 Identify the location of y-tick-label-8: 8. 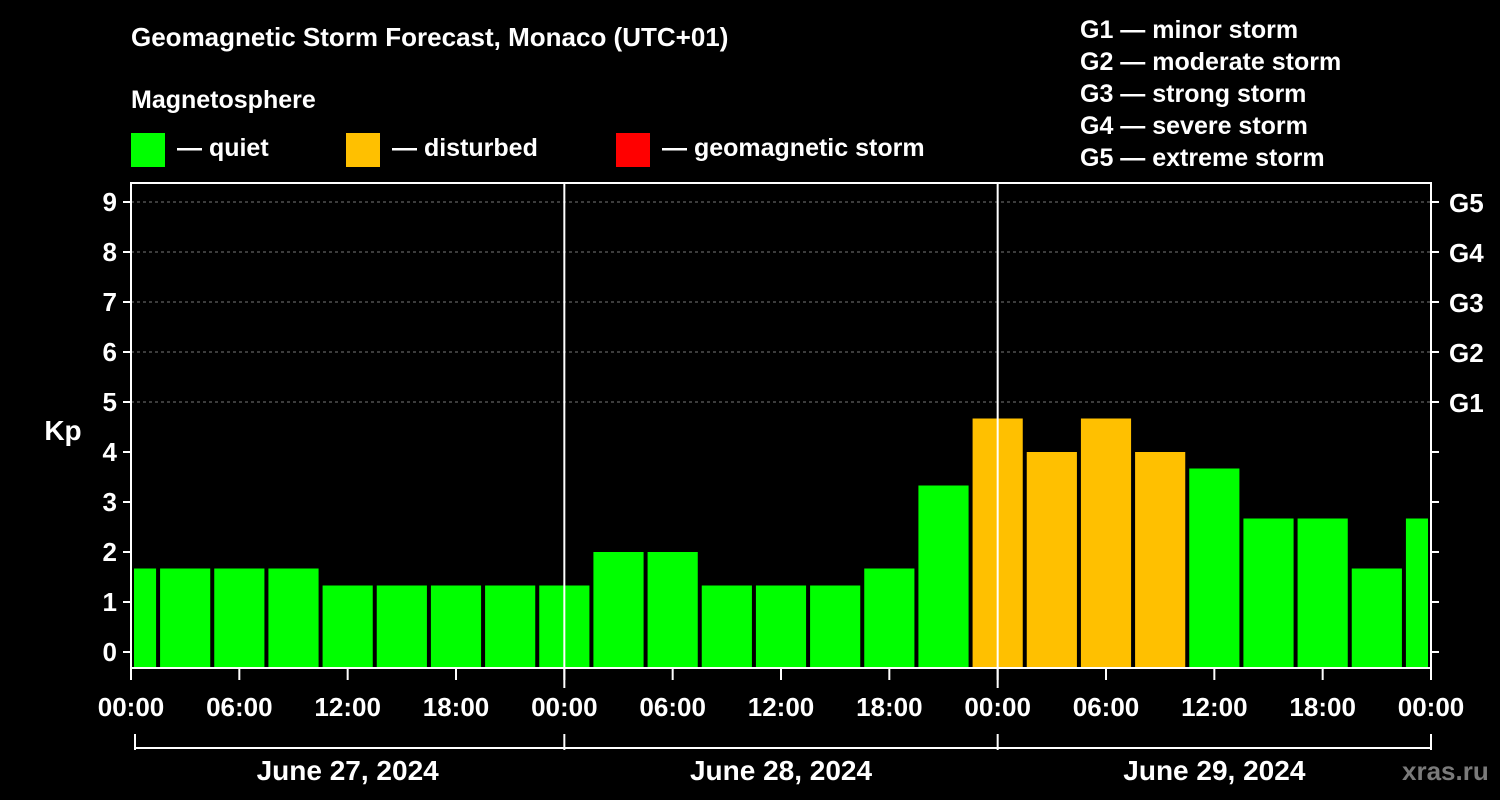
(110, 252).